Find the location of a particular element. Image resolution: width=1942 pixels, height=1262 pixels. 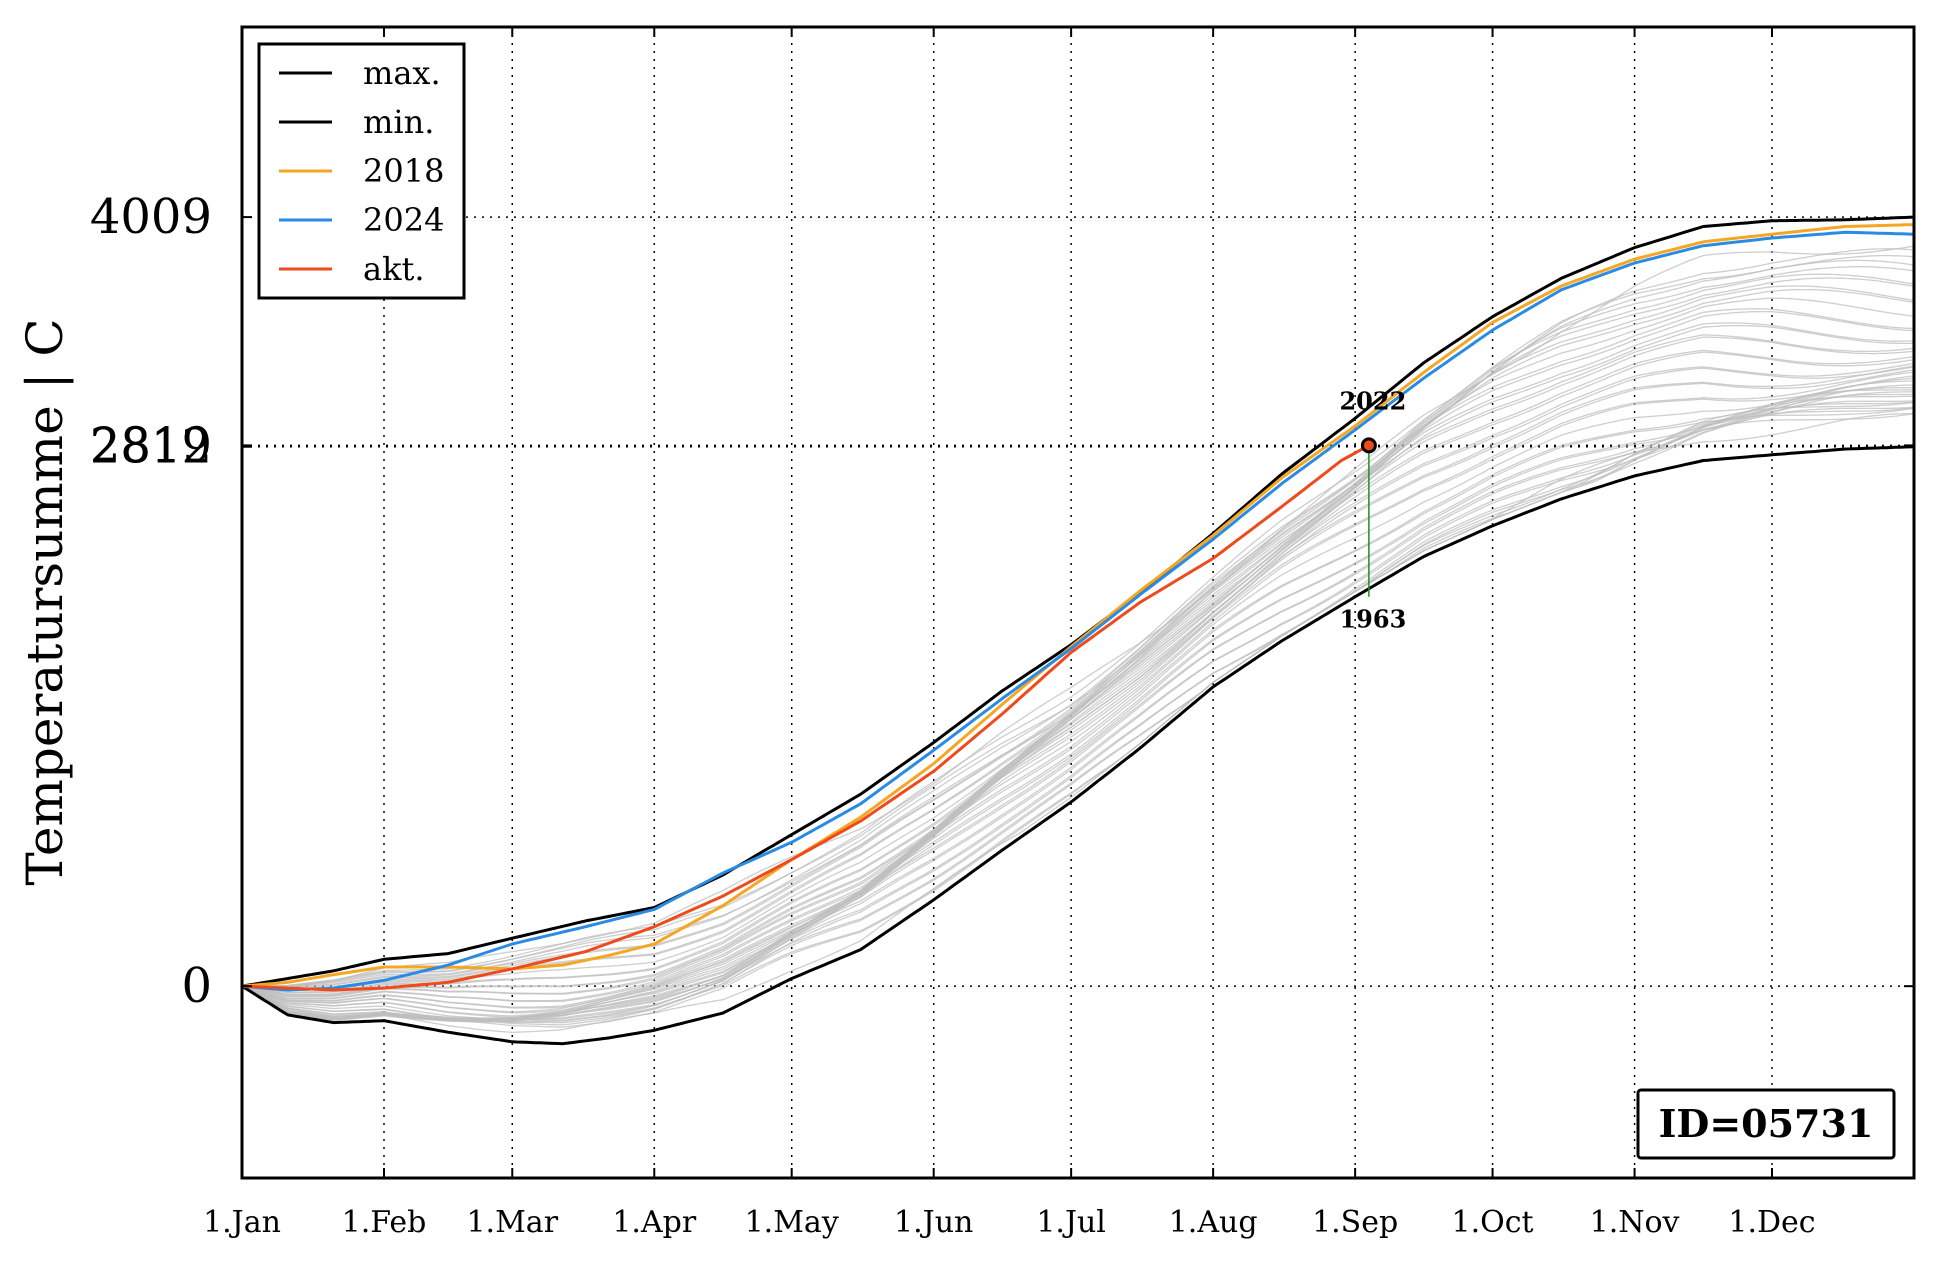

legend-label-min: min. is located at coordinates (398, 122).